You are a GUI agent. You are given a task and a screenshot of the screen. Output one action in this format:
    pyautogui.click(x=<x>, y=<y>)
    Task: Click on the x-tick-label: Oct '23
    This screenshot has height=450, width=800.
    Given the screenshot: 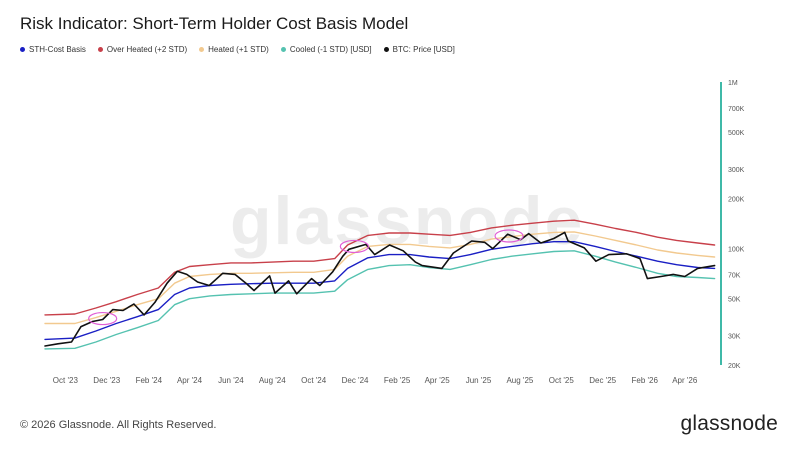 What is the action you would take?
    pyautogui.click(x=66, y=380)
    